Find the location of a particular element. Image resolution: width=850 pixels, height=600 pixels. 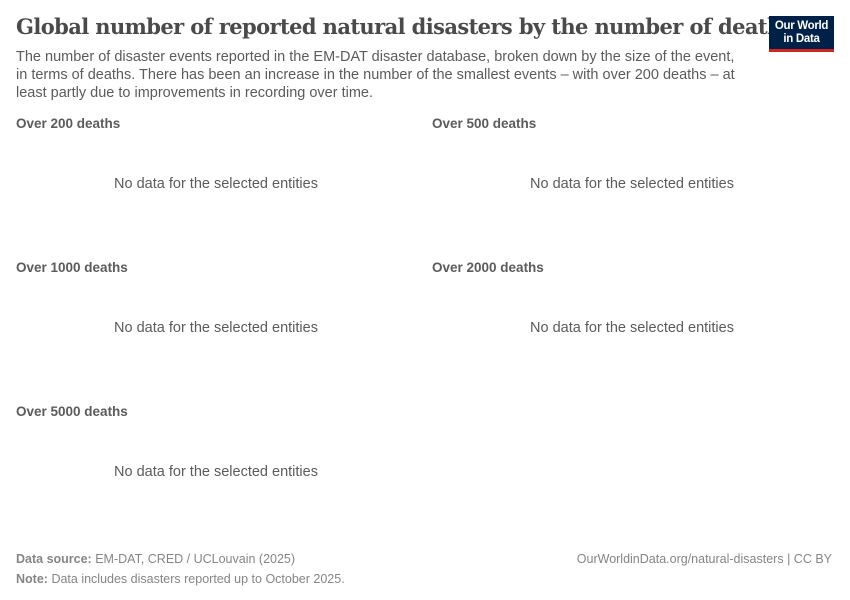

owid-link: OurWorldinData.org/natural-disasters is located at coordinates (680, 559).